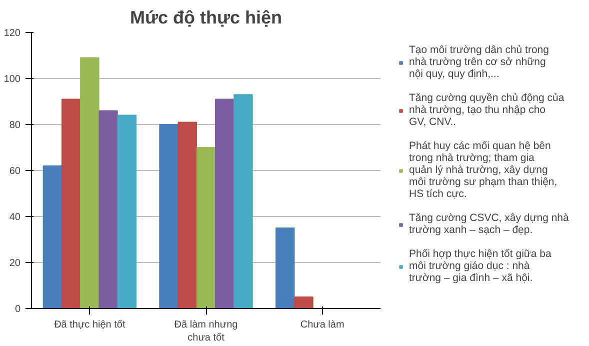  What do you see at coordinates (15, 217) in the screenshot?
I see `y-tick-label: 40` at bounding box center [15, 217].